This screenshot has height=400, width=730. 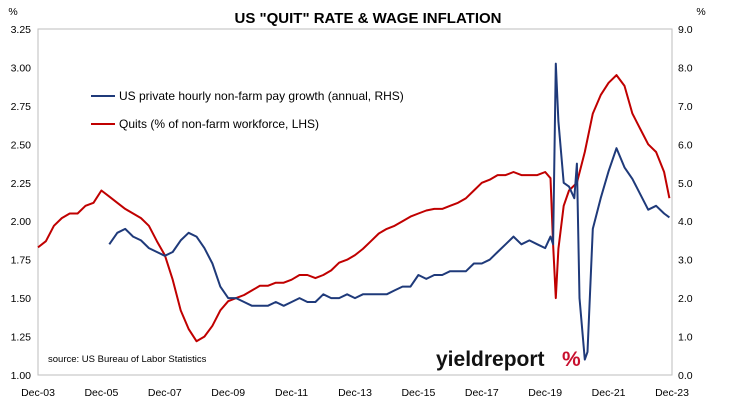 I want to click on y-left-tick-label: 2.75, so click(x=21, y=107).